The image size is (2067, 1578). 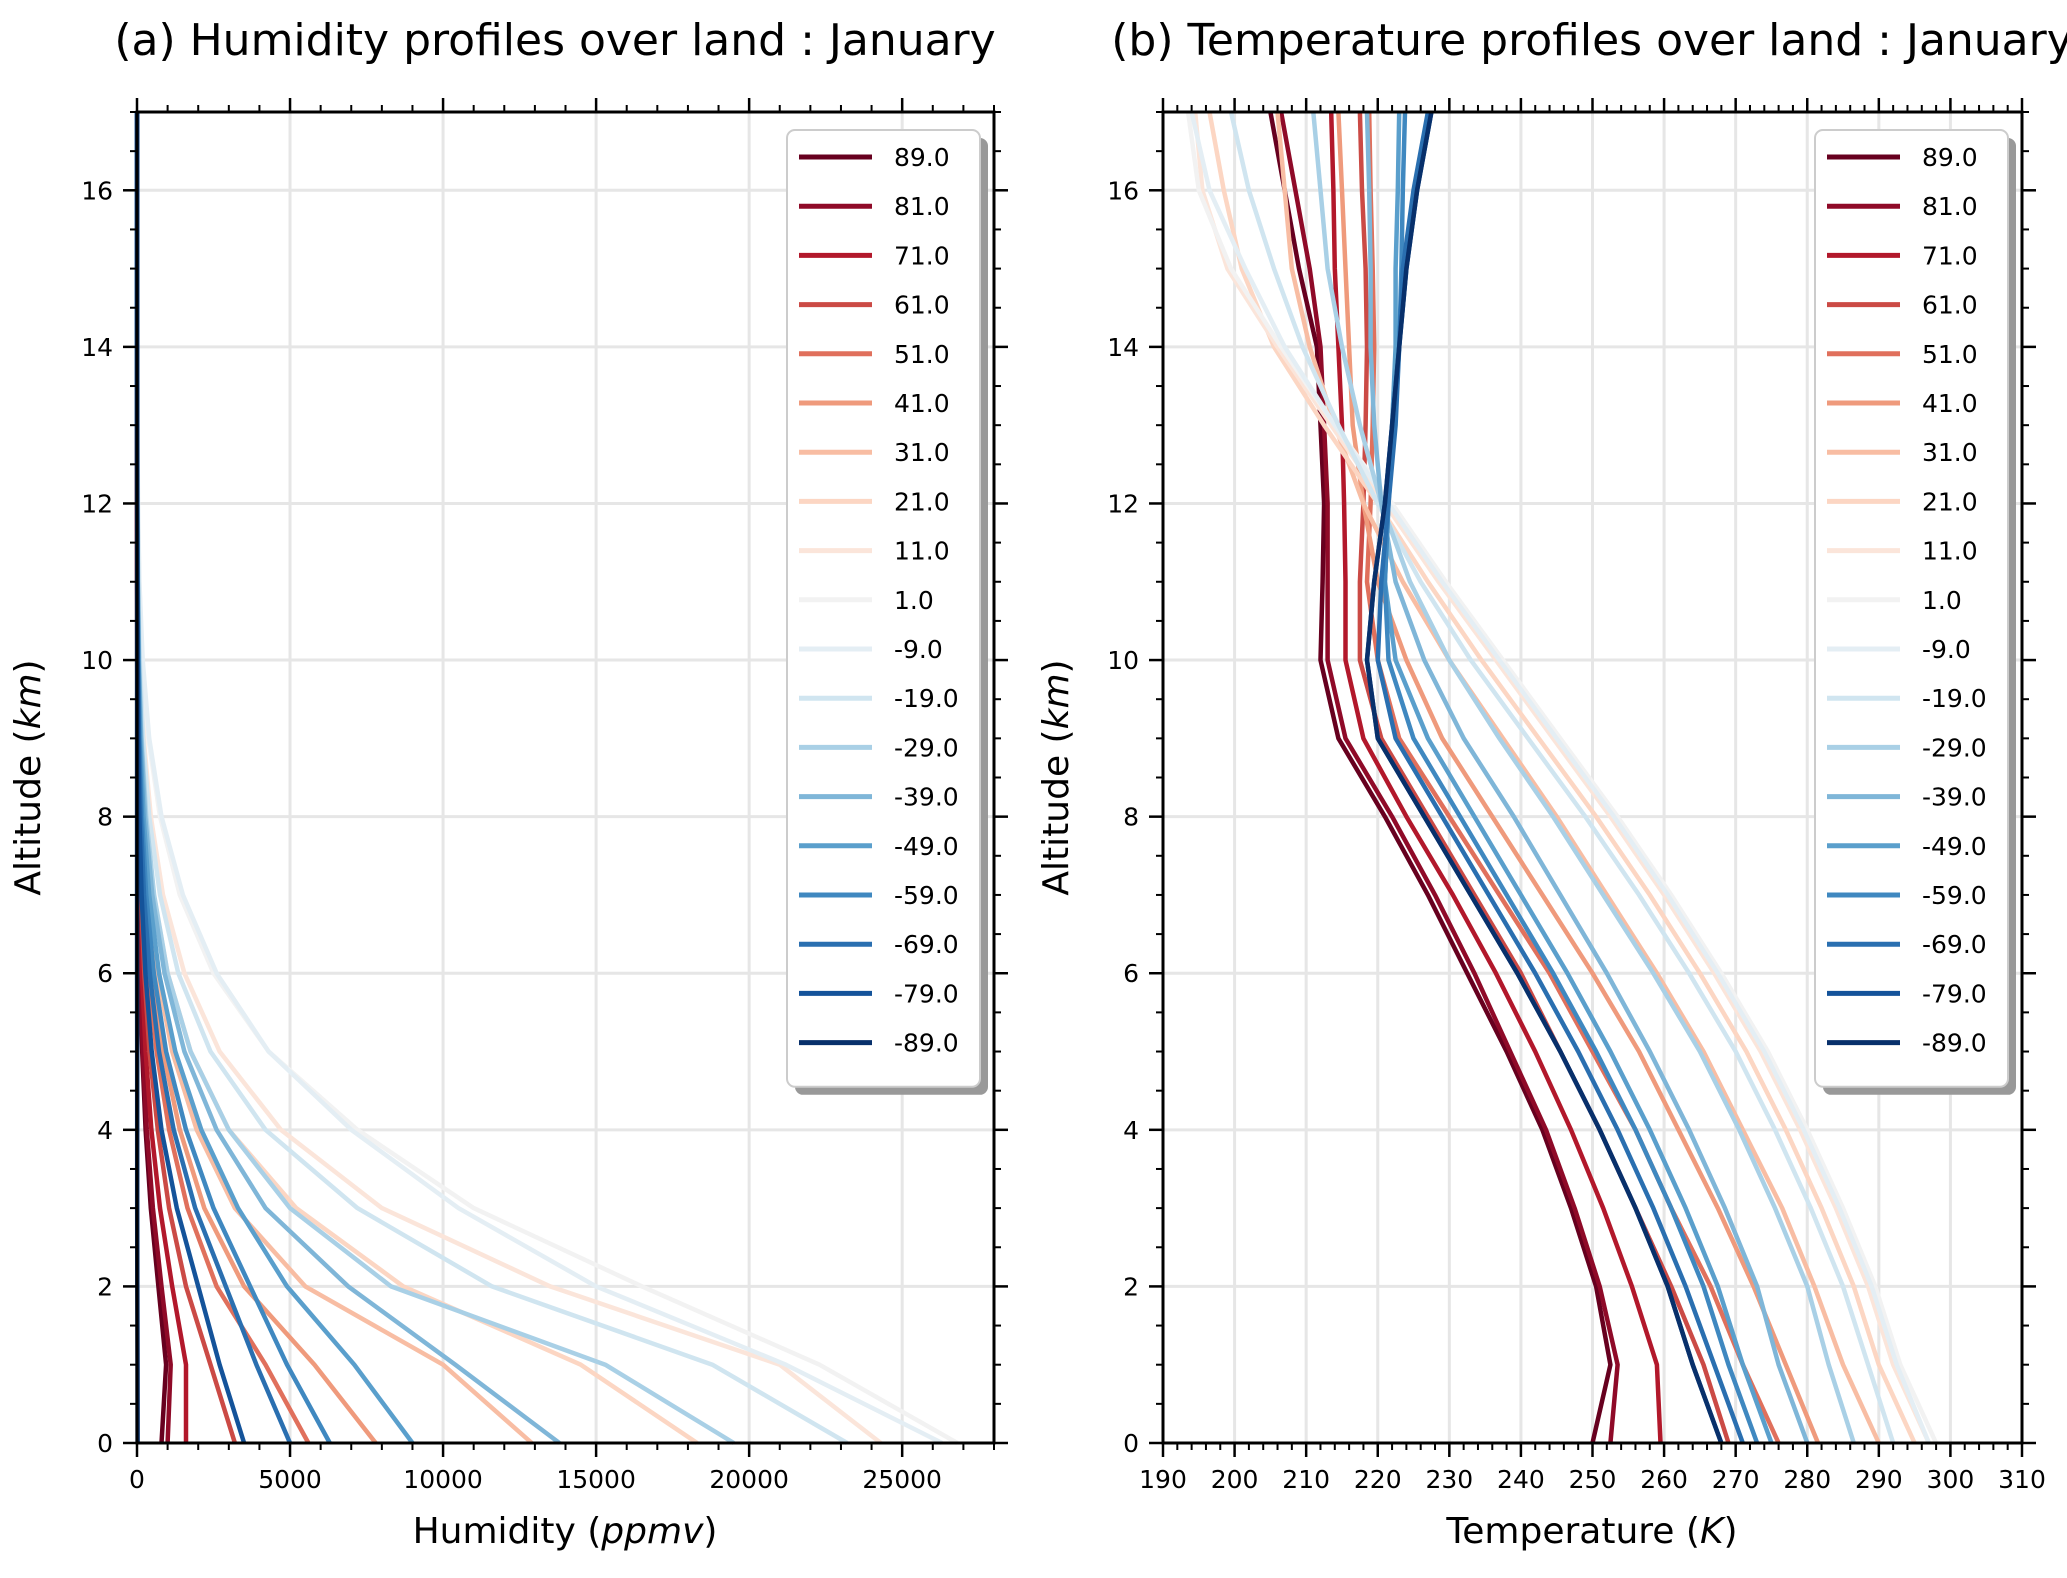 I want to click on x-tick-label: 5000, so click(x=290, y=1479).